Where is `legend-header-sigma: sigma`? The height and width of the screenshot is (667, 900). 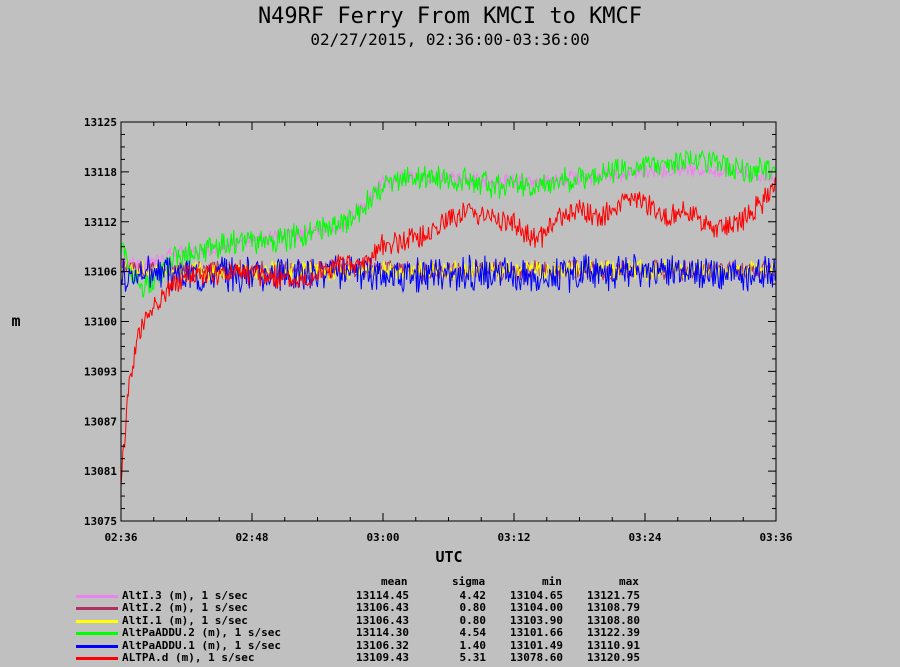 legend-header-sigma: sigma is located at coordinates (469, 581).